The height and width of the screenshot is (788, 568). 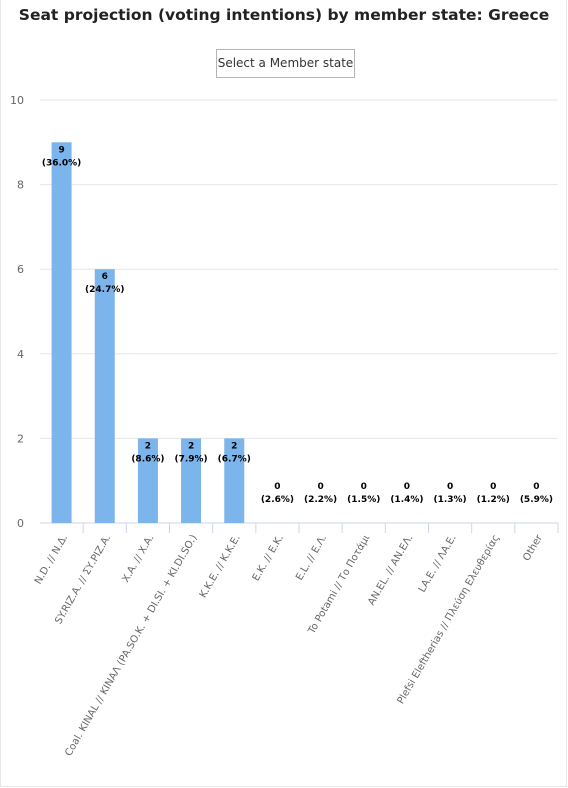 I want to click on y-tick-label: 8, so click(x=20, y=185).